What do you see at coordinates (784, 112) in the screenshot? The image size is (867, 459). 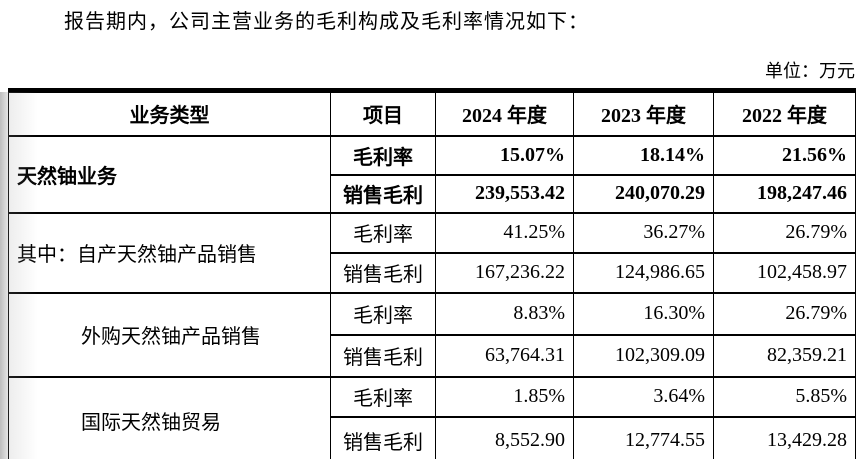 I see `column-header-2022: 2022 年度` at bounding box center [784, 112].